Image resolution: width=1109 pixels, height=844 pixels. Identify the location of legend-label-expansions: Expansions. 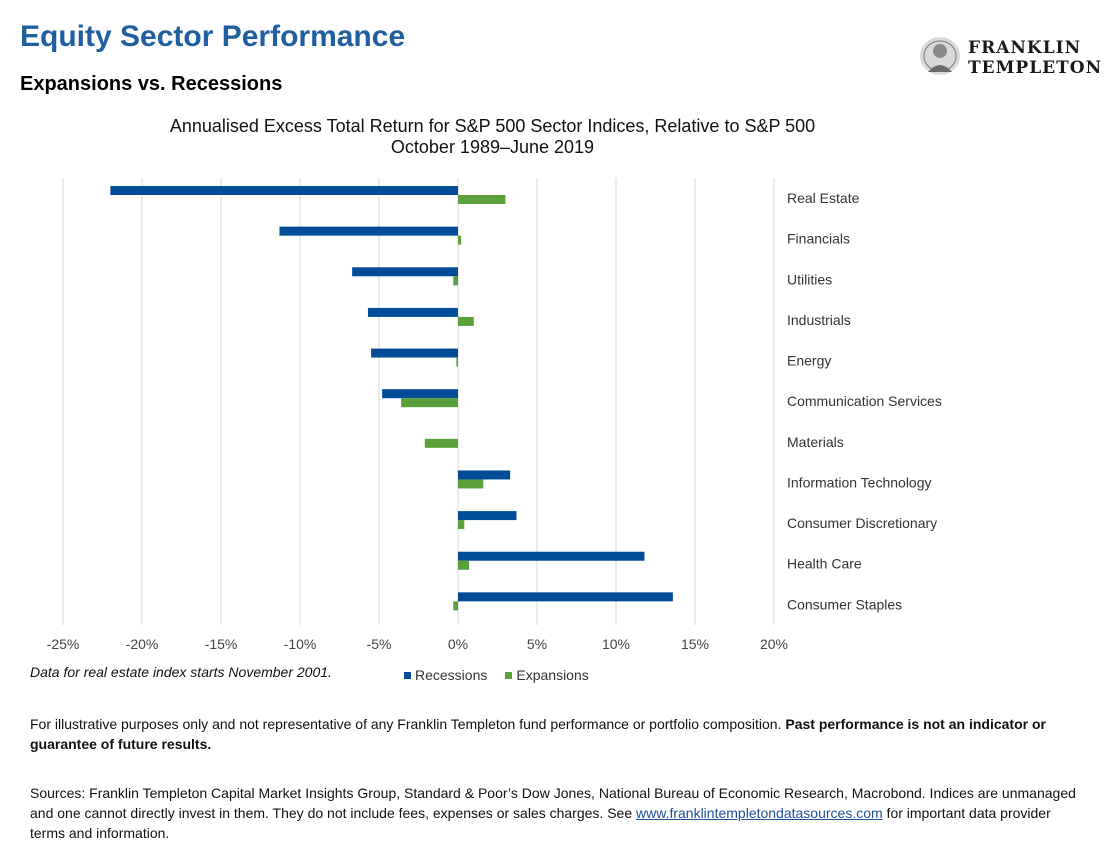
(552, 675).